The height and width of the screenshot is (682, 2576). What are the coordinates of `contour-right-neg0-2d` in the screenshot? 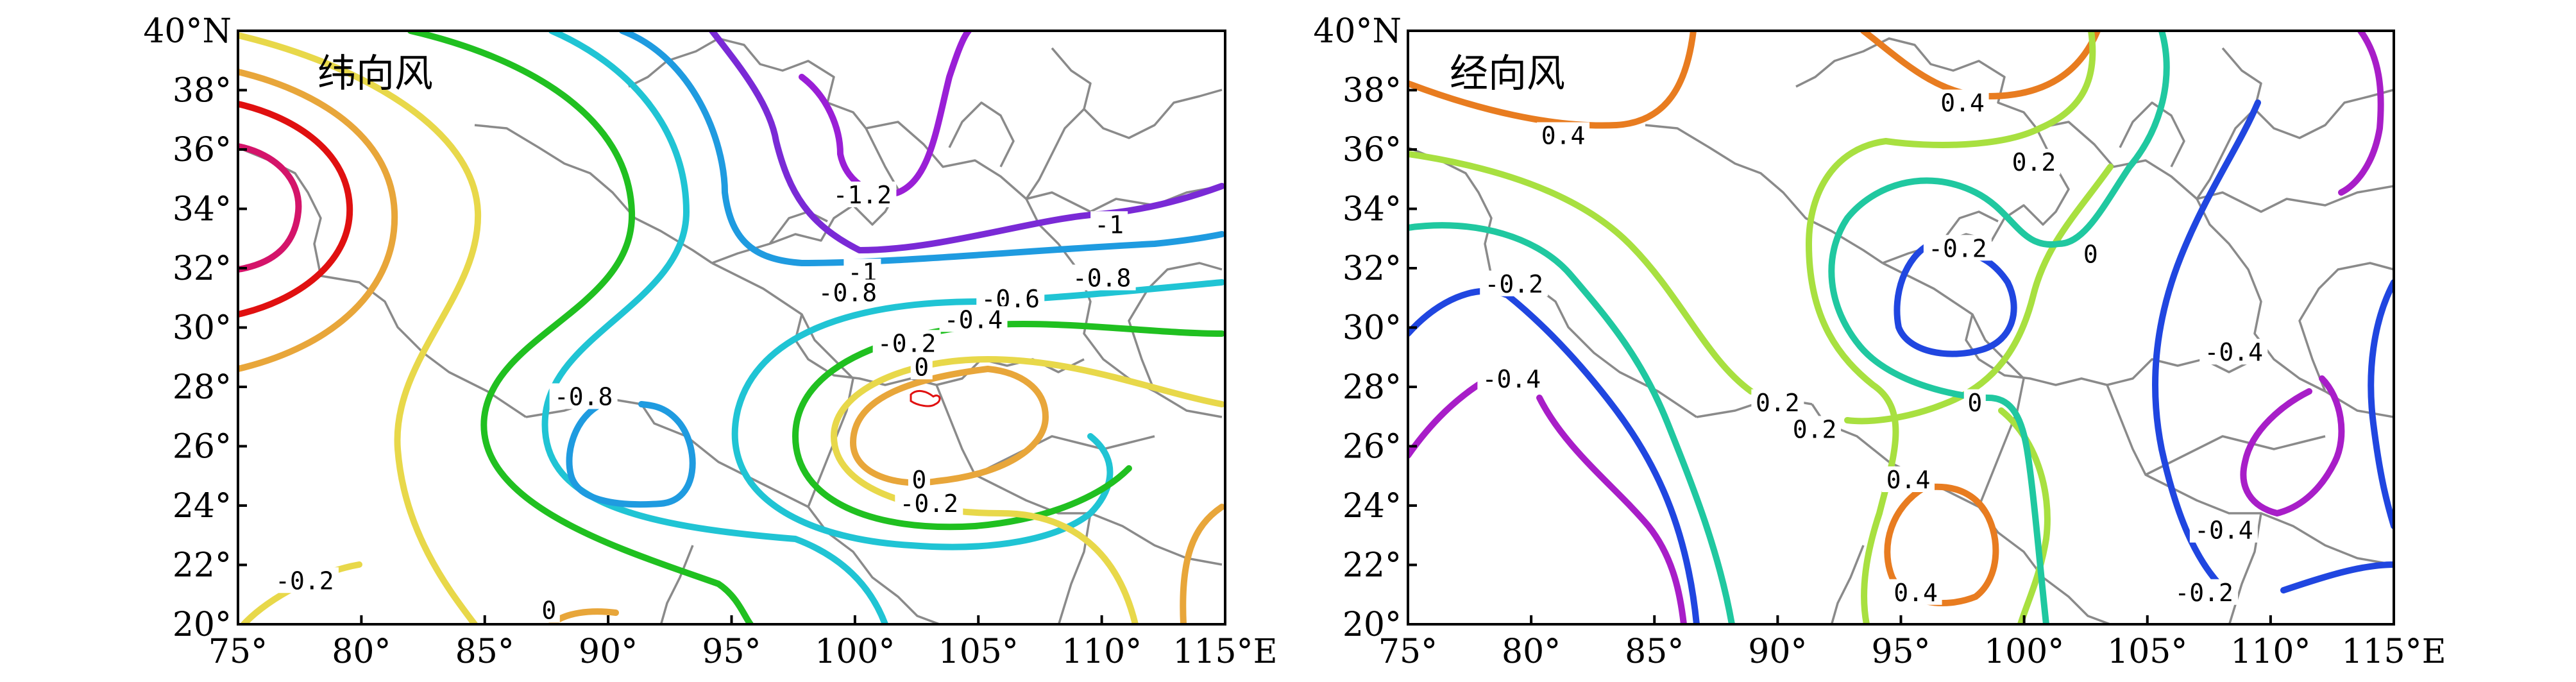 It's located at (2381, 404).